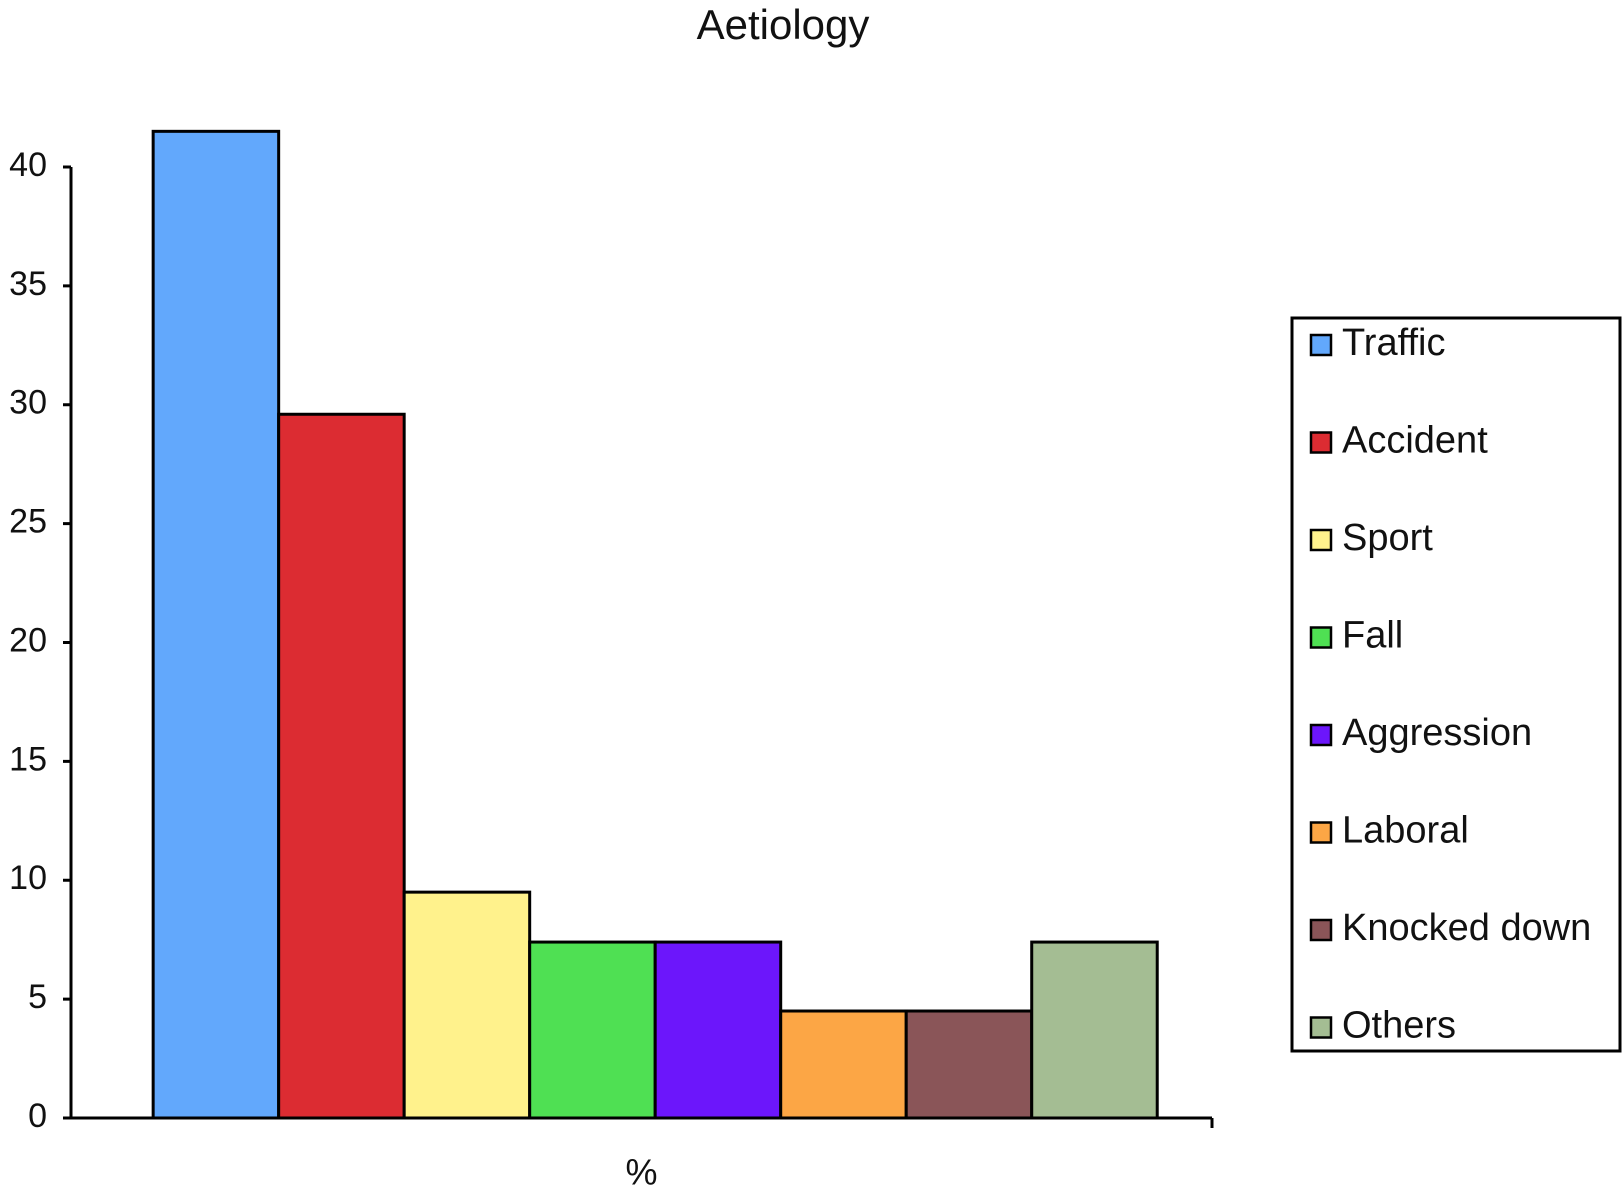  I want to click on y-tick-label: 25, so click(28, 522).